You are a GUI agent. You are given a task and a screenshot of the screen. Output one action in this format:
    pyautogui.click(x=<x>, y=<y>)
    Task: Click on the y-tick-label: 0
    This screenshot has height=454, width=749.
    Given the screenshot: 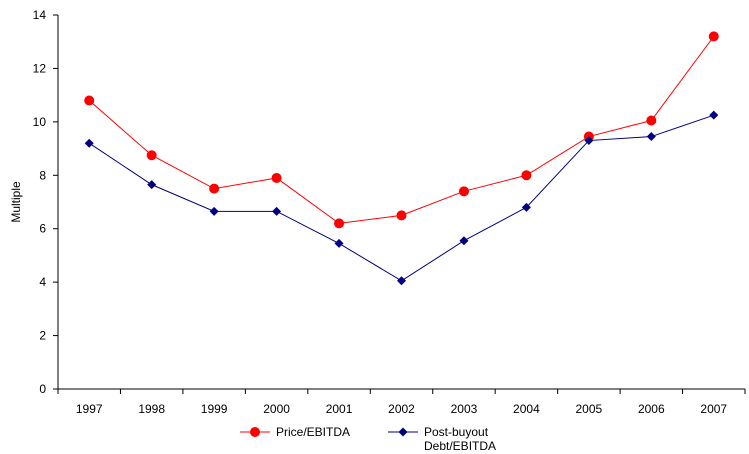 What is the action you would take?
    pyautogui.click(x=42, y=389)
    